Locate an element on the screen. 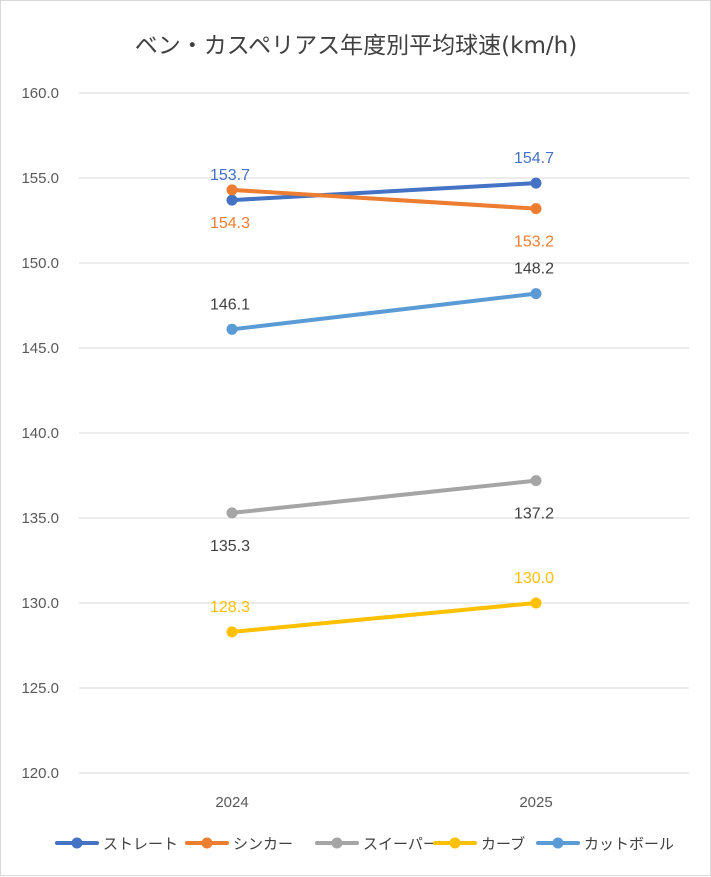  y-tick-label: 120.0 is located at coordinates (40, 773).